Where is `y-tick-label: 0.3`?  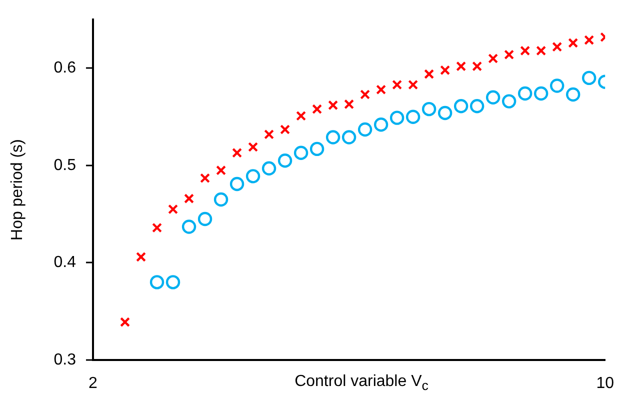
y-tick-label: 0.3 is located at coordinates (65, 359).